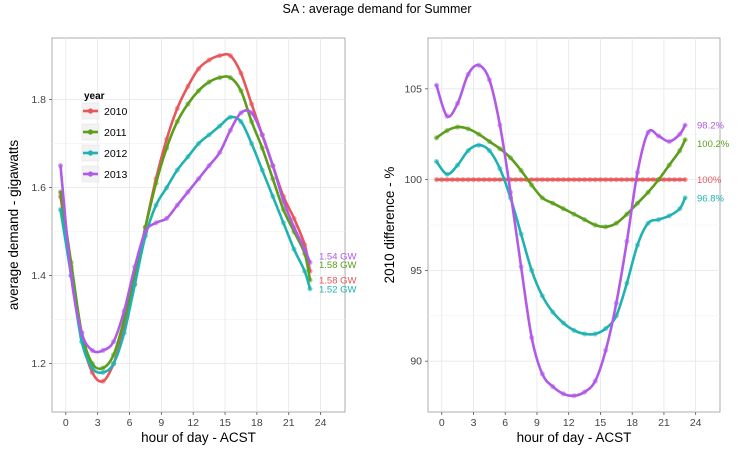 The image size is (754, 457). What do you see at coordinates (416, 362) in the screenshot?
I see `y-tick-label: 90` at bounding box center [416, 362].